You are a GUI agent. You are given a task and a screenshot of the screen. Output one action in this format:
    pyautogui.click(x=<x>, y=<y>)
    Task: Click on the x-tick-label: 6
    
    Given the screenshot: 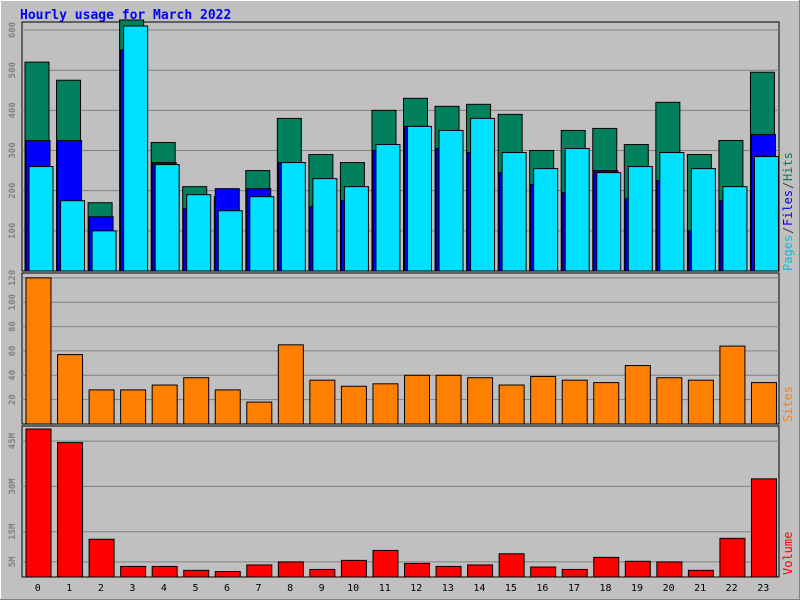 What is the action you would take?
    pyautogui.click(x=227, y=588)
    